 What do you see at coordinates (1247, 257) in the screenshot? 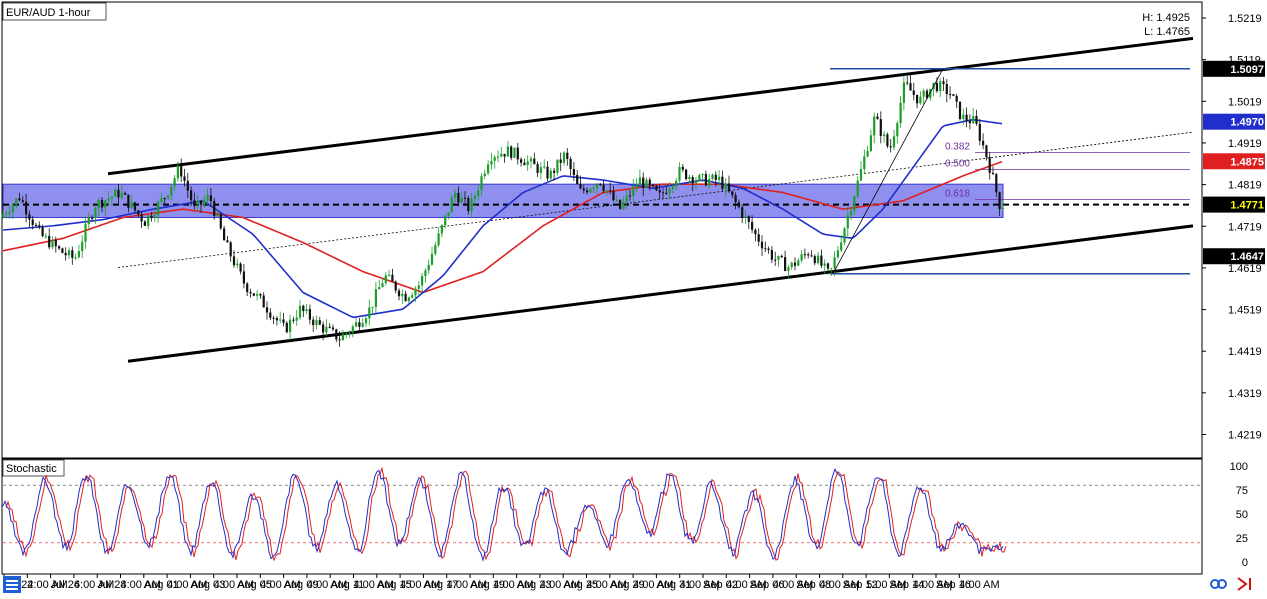
I see `support-tag: 1.4647` at bounding box center [1247, 257].